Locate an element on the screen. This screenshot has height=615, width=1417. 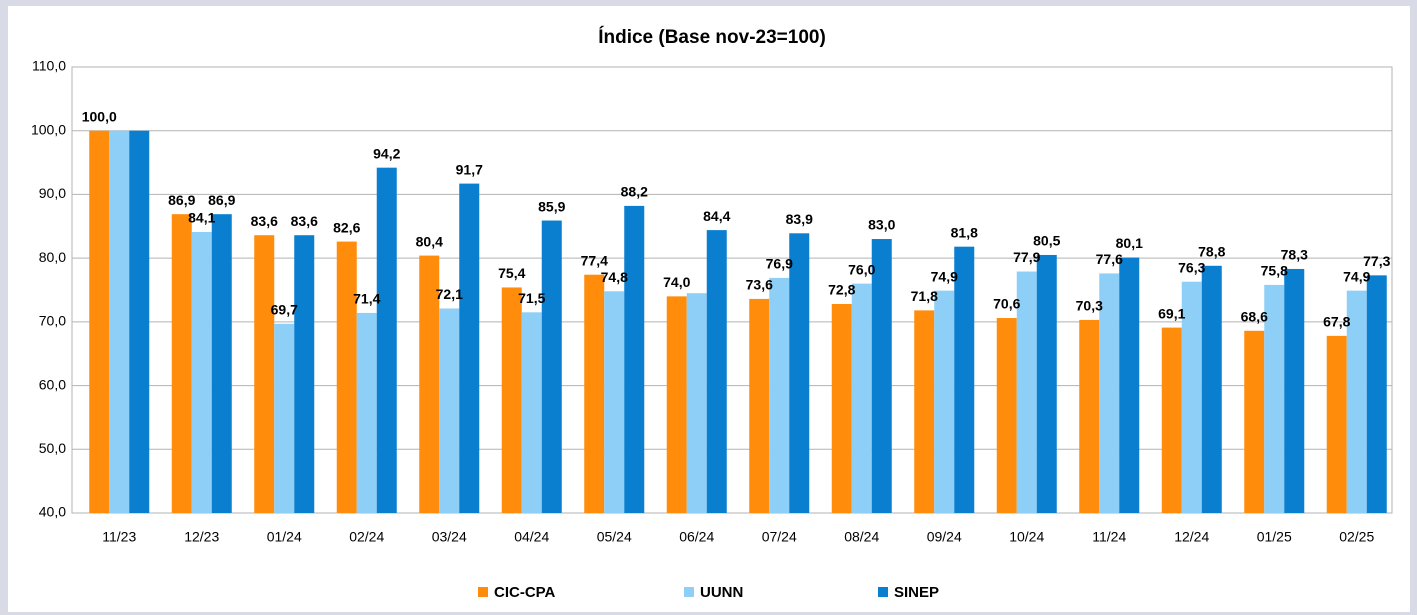
value-label: 76,9 is located at coordinates (779, 264).